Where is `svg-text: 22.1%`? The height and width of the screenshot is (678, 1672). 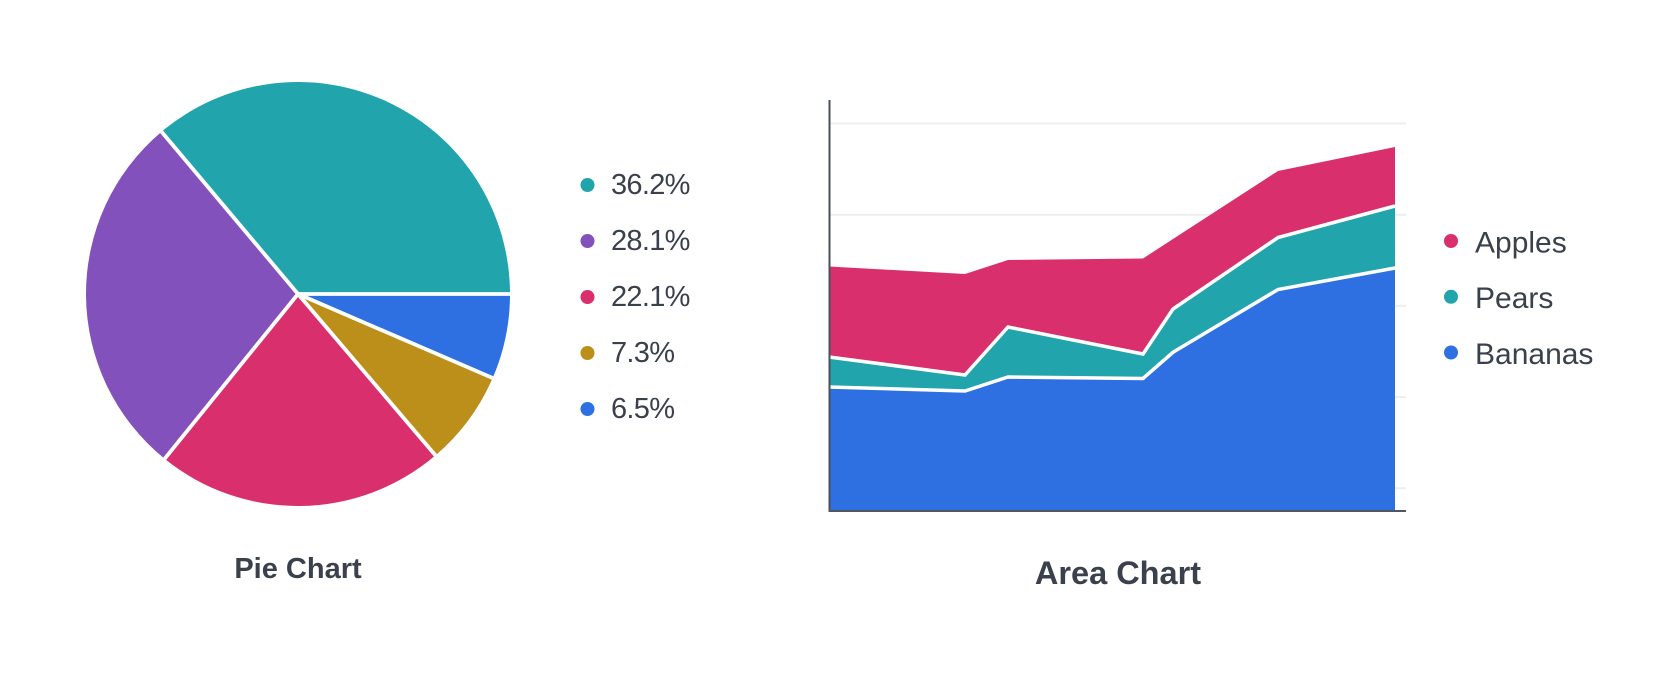 svg-text: 22.1% is located at coordinates (650, 297).